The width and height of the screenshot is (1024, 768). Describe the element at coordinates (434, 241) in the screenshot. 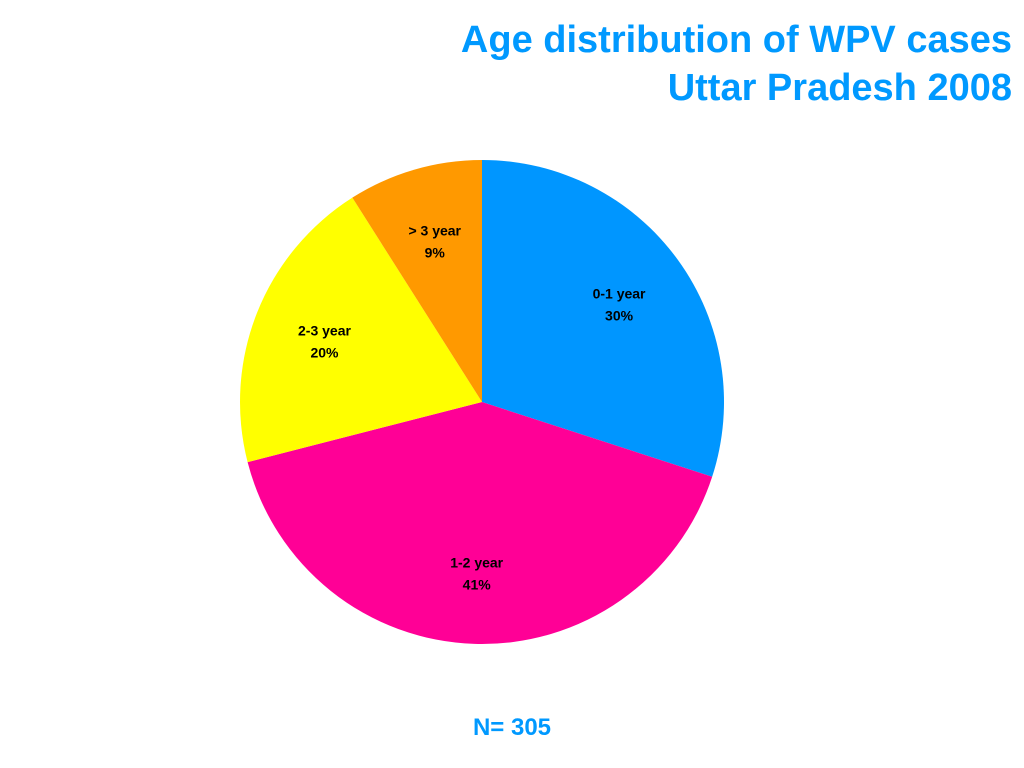

I see `slice-label-3-year: > 3 year 9%` at that location.